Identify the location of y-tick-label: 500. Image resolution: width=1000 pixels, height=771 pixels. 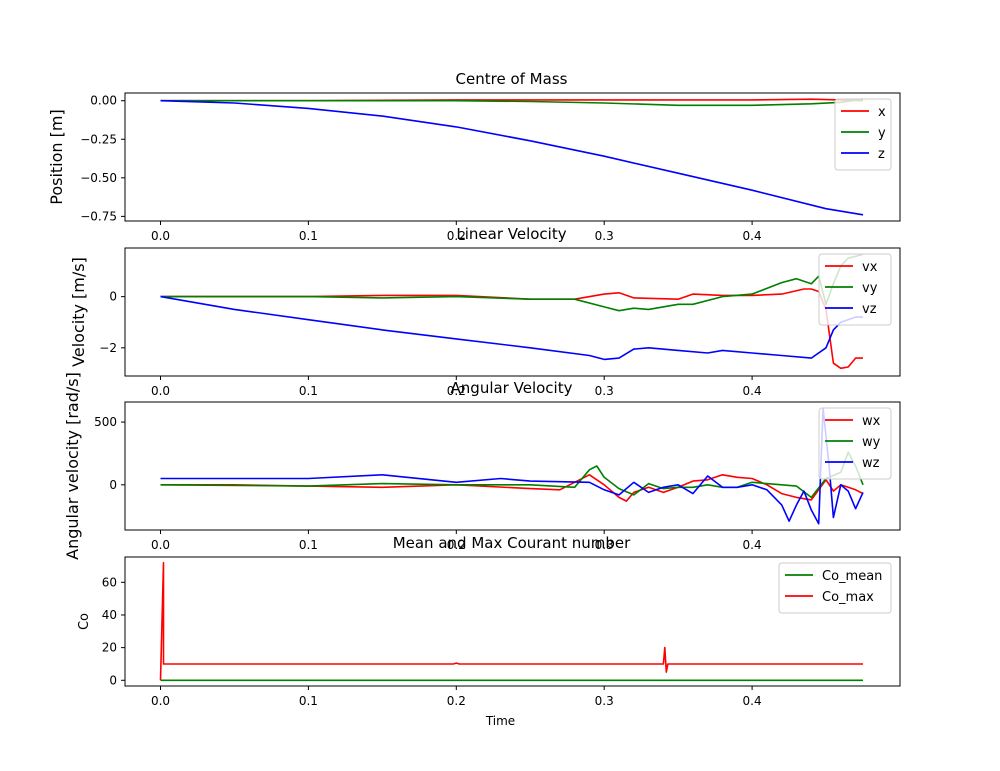
(105, 422).